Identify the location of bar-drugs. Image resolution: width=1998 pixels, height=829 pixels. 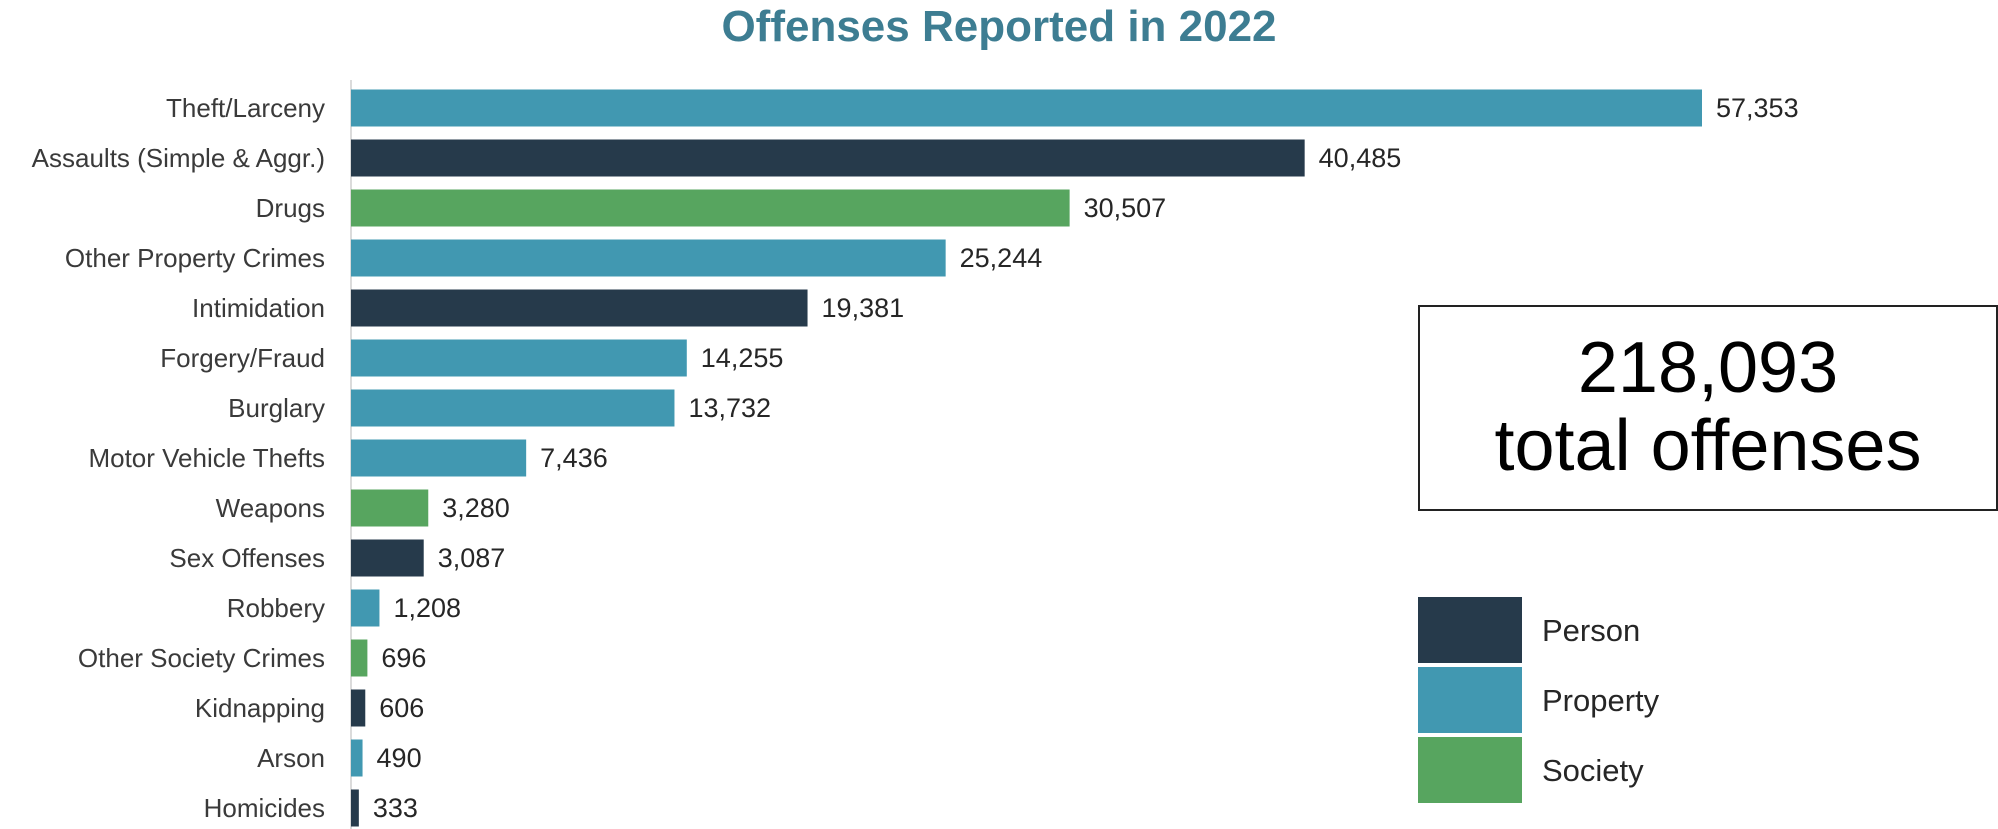
(710, 208).